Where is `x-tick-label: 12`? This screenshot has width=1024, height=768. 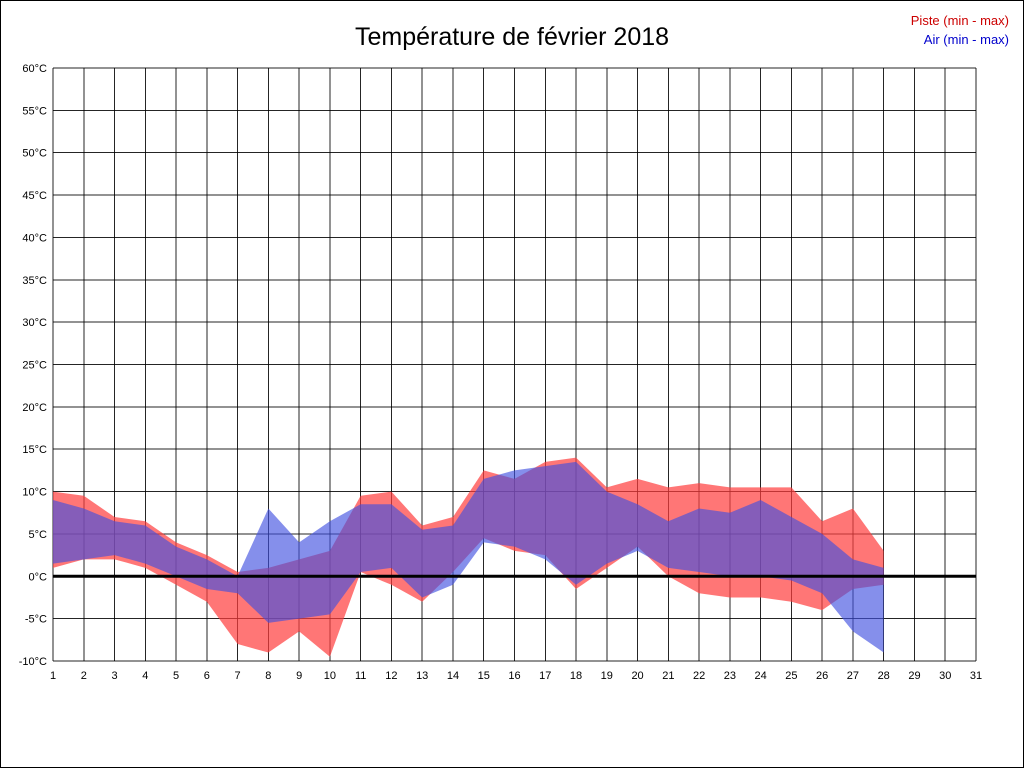 x-tick-label: 12 is located at coordinates (391, 676).